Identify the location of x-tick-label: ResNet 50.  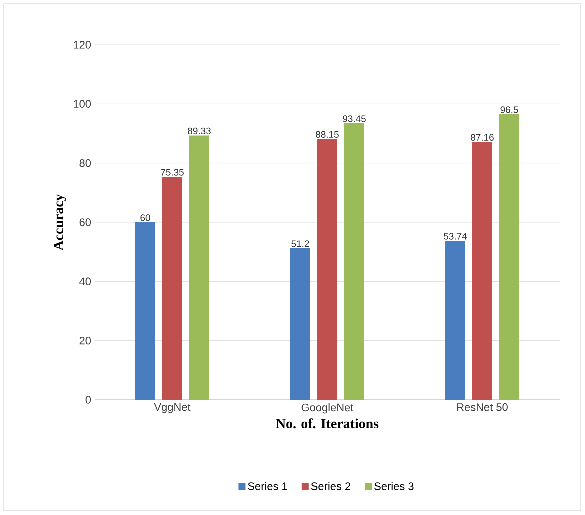
(483, 408).